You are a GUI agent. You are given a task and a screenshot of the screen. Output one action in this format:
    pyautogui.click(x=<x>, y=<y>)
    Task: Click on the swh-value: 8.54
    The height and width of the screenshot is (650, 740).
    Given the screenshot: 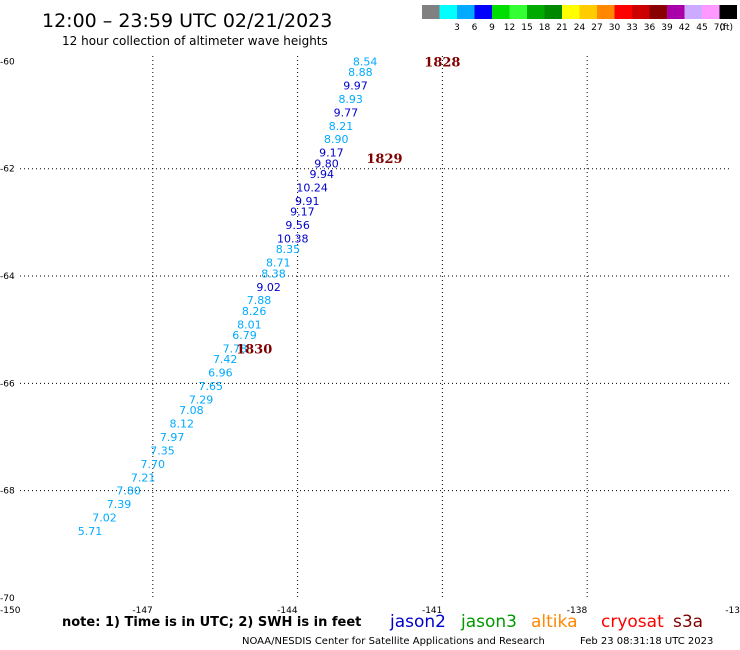 What is the action you would take?
    pyautogui.click(x=365, y=61)
    